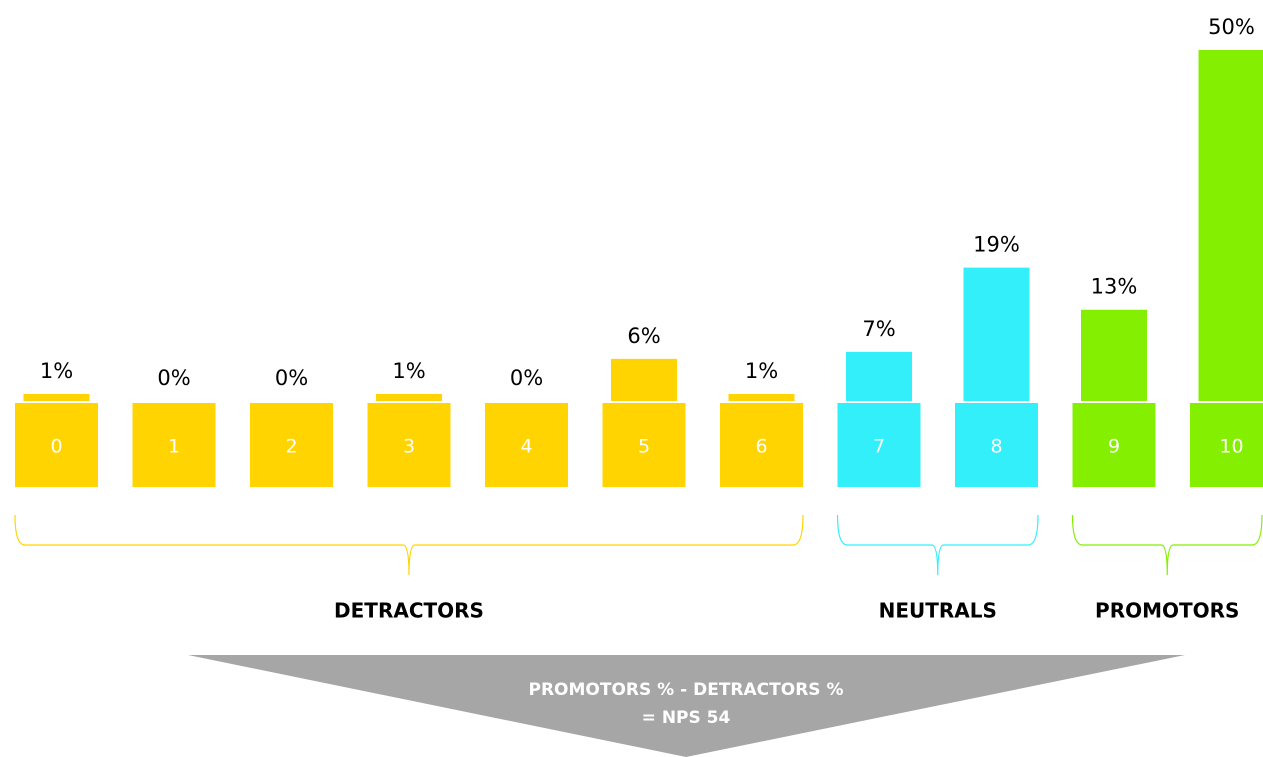 Image resolution: width=1263 pixels, height=757 pixels. Describe the element at coordinates (1231, 447) in the screenshot. I see `category-label: 10` at that location.